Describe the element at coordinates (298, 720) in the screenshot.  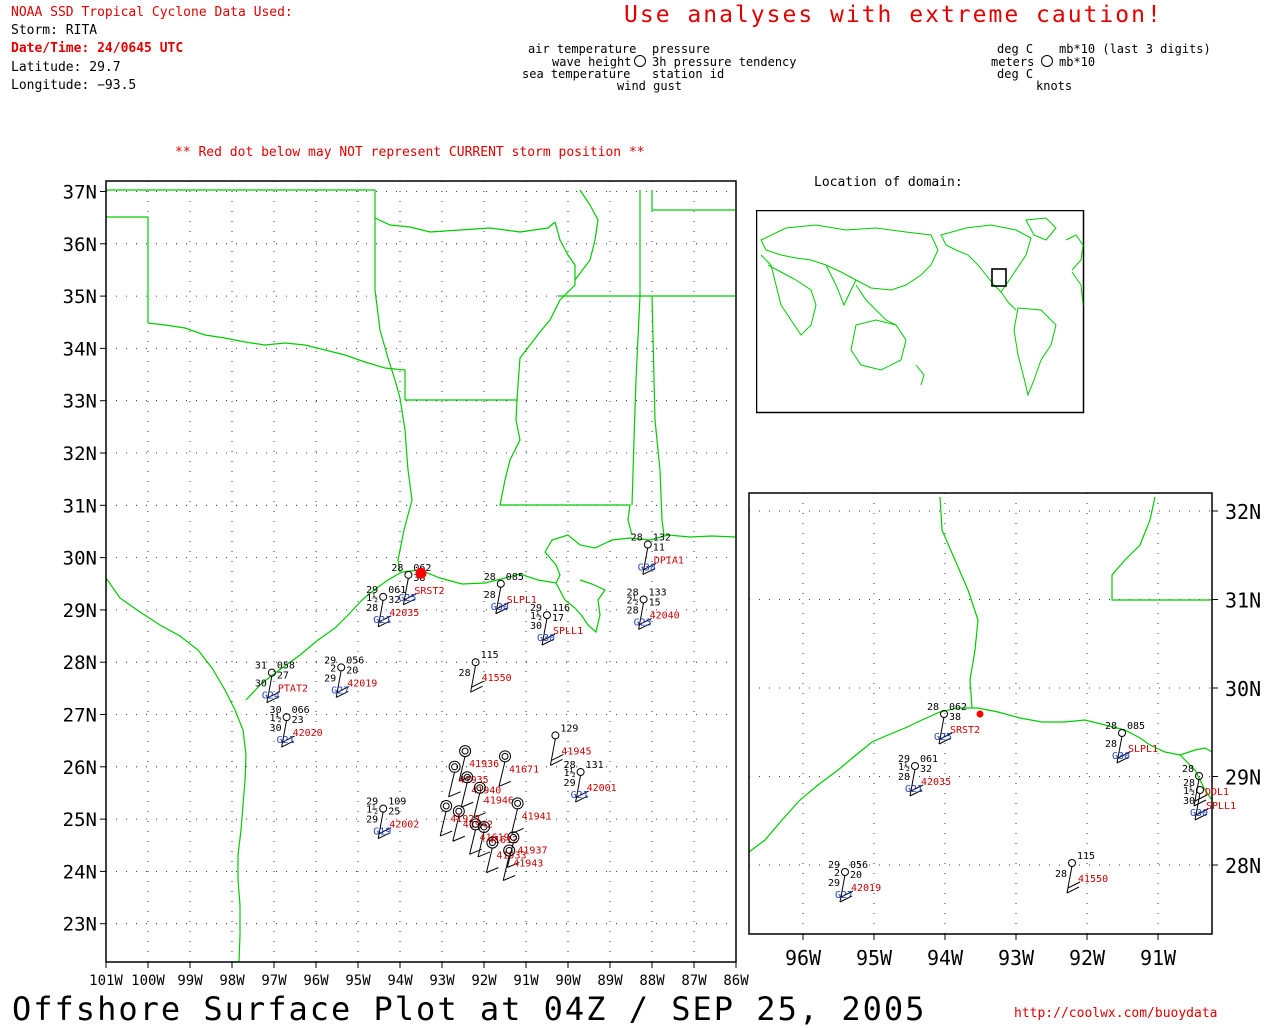
I see `svg-text: 23` at that location.